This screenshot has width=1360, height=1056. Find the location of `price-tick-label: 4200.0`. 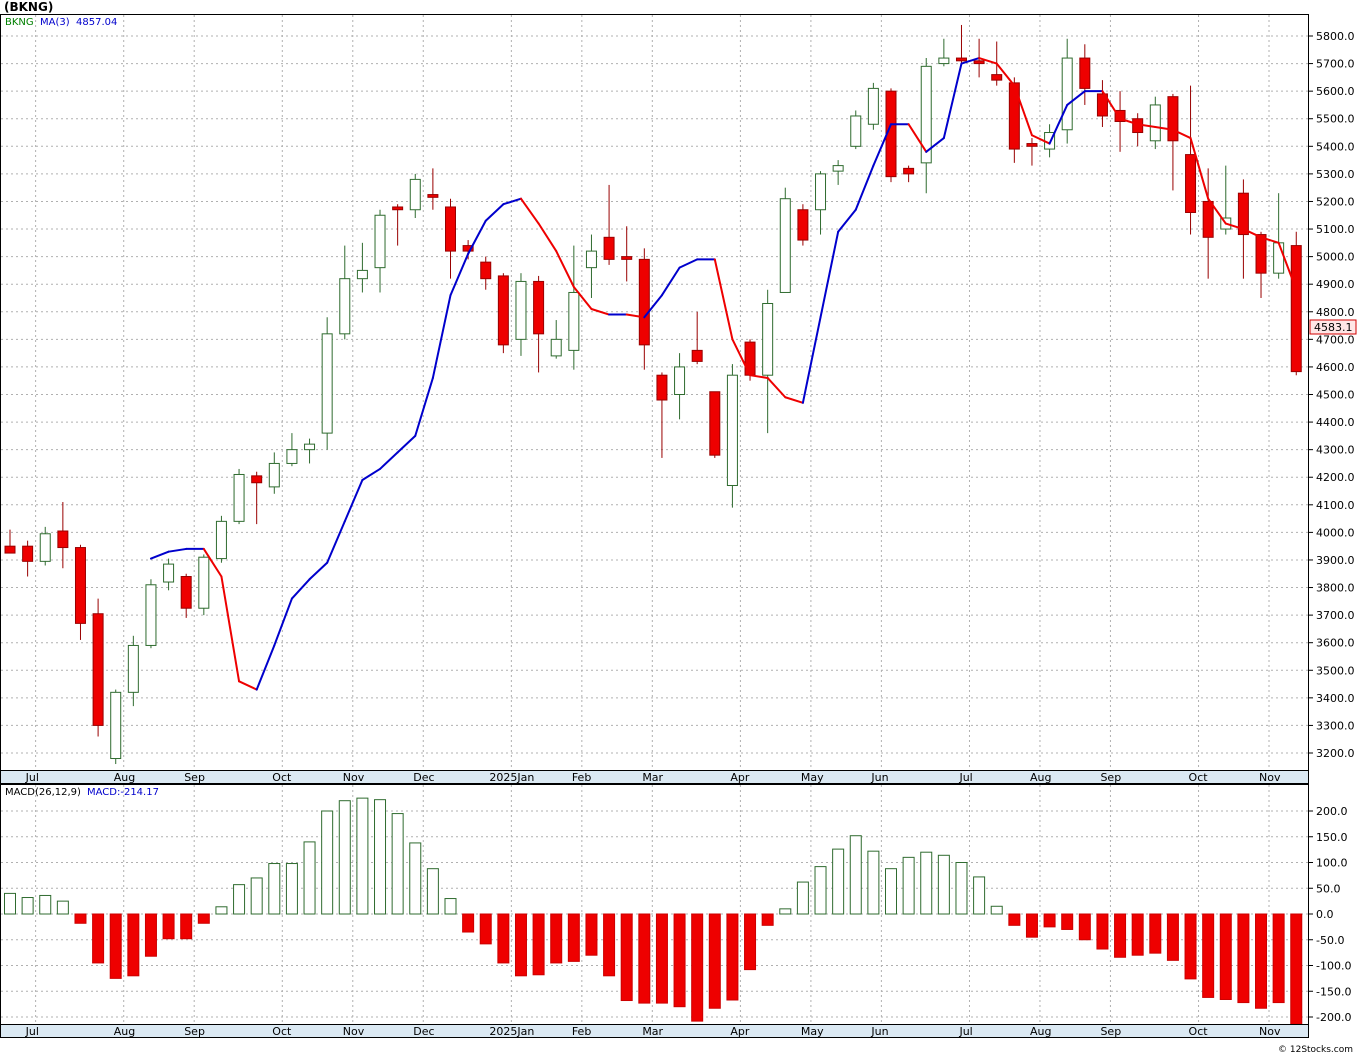

price-tick-label: 4200.0 is located at coordinates (1335, 477).